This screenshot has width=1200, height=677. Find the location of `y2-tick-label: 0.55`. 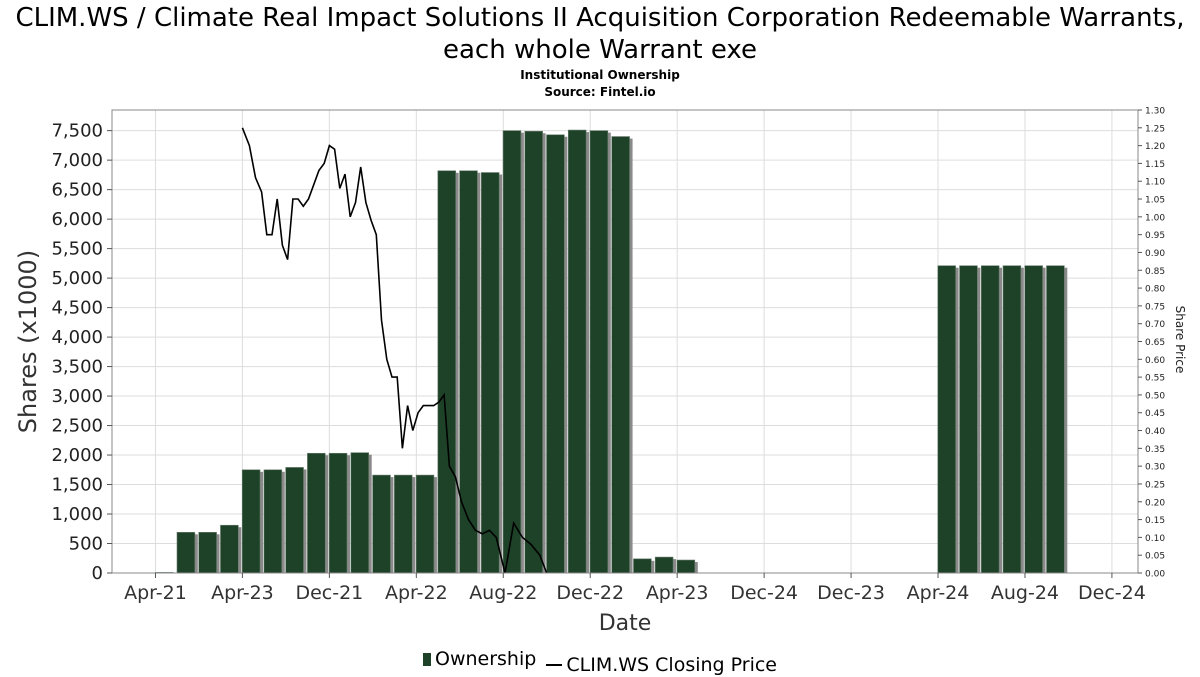

y2-tick-label: 0.55 is located at coordinates (1155, 379).